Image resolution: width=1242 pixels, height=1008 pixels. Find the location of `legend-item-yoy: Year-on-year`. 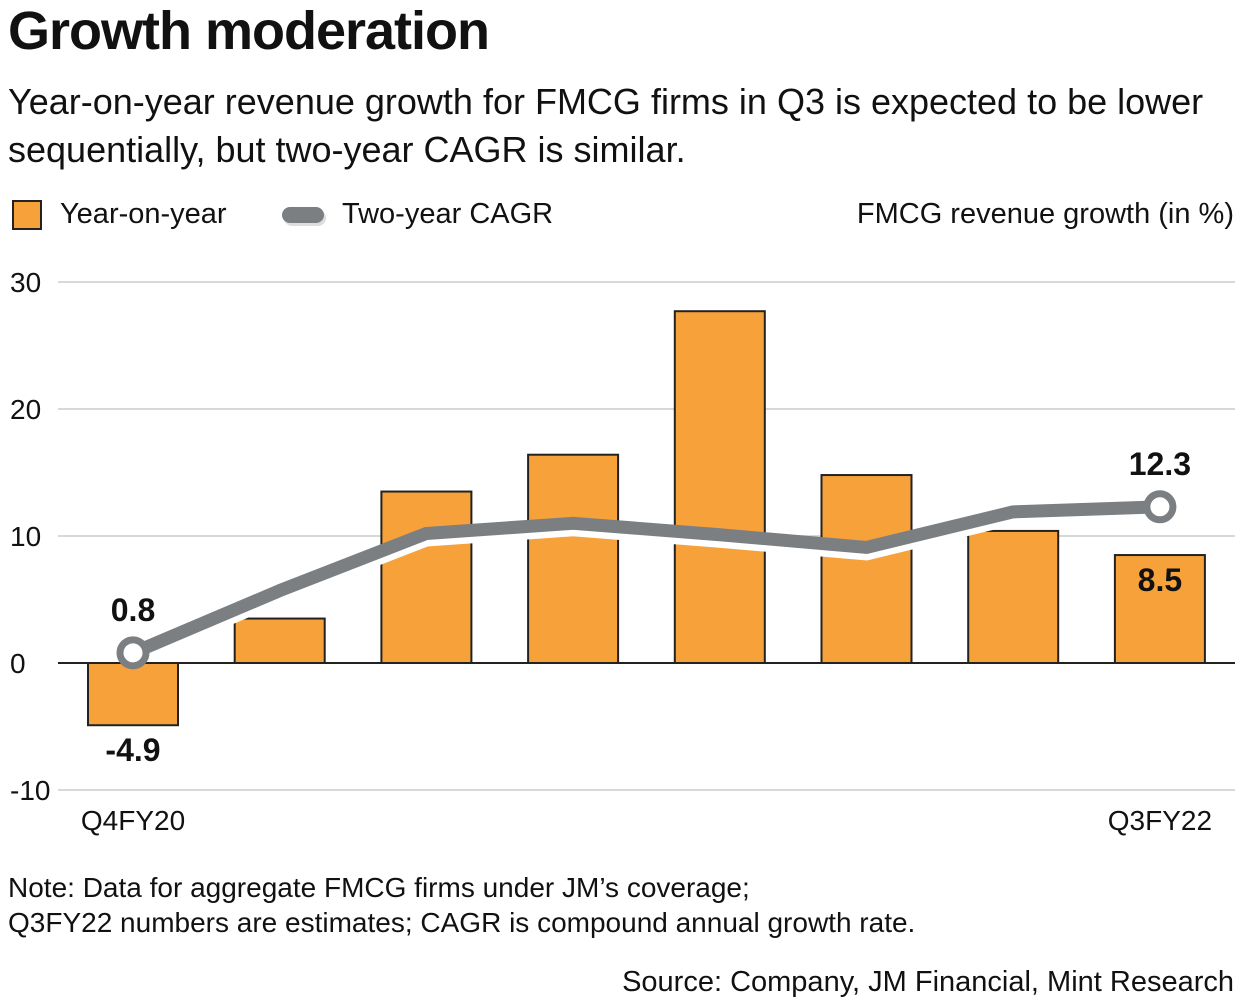

legend-item-yoy: Year-on-year is located at coordinates (119, 214).